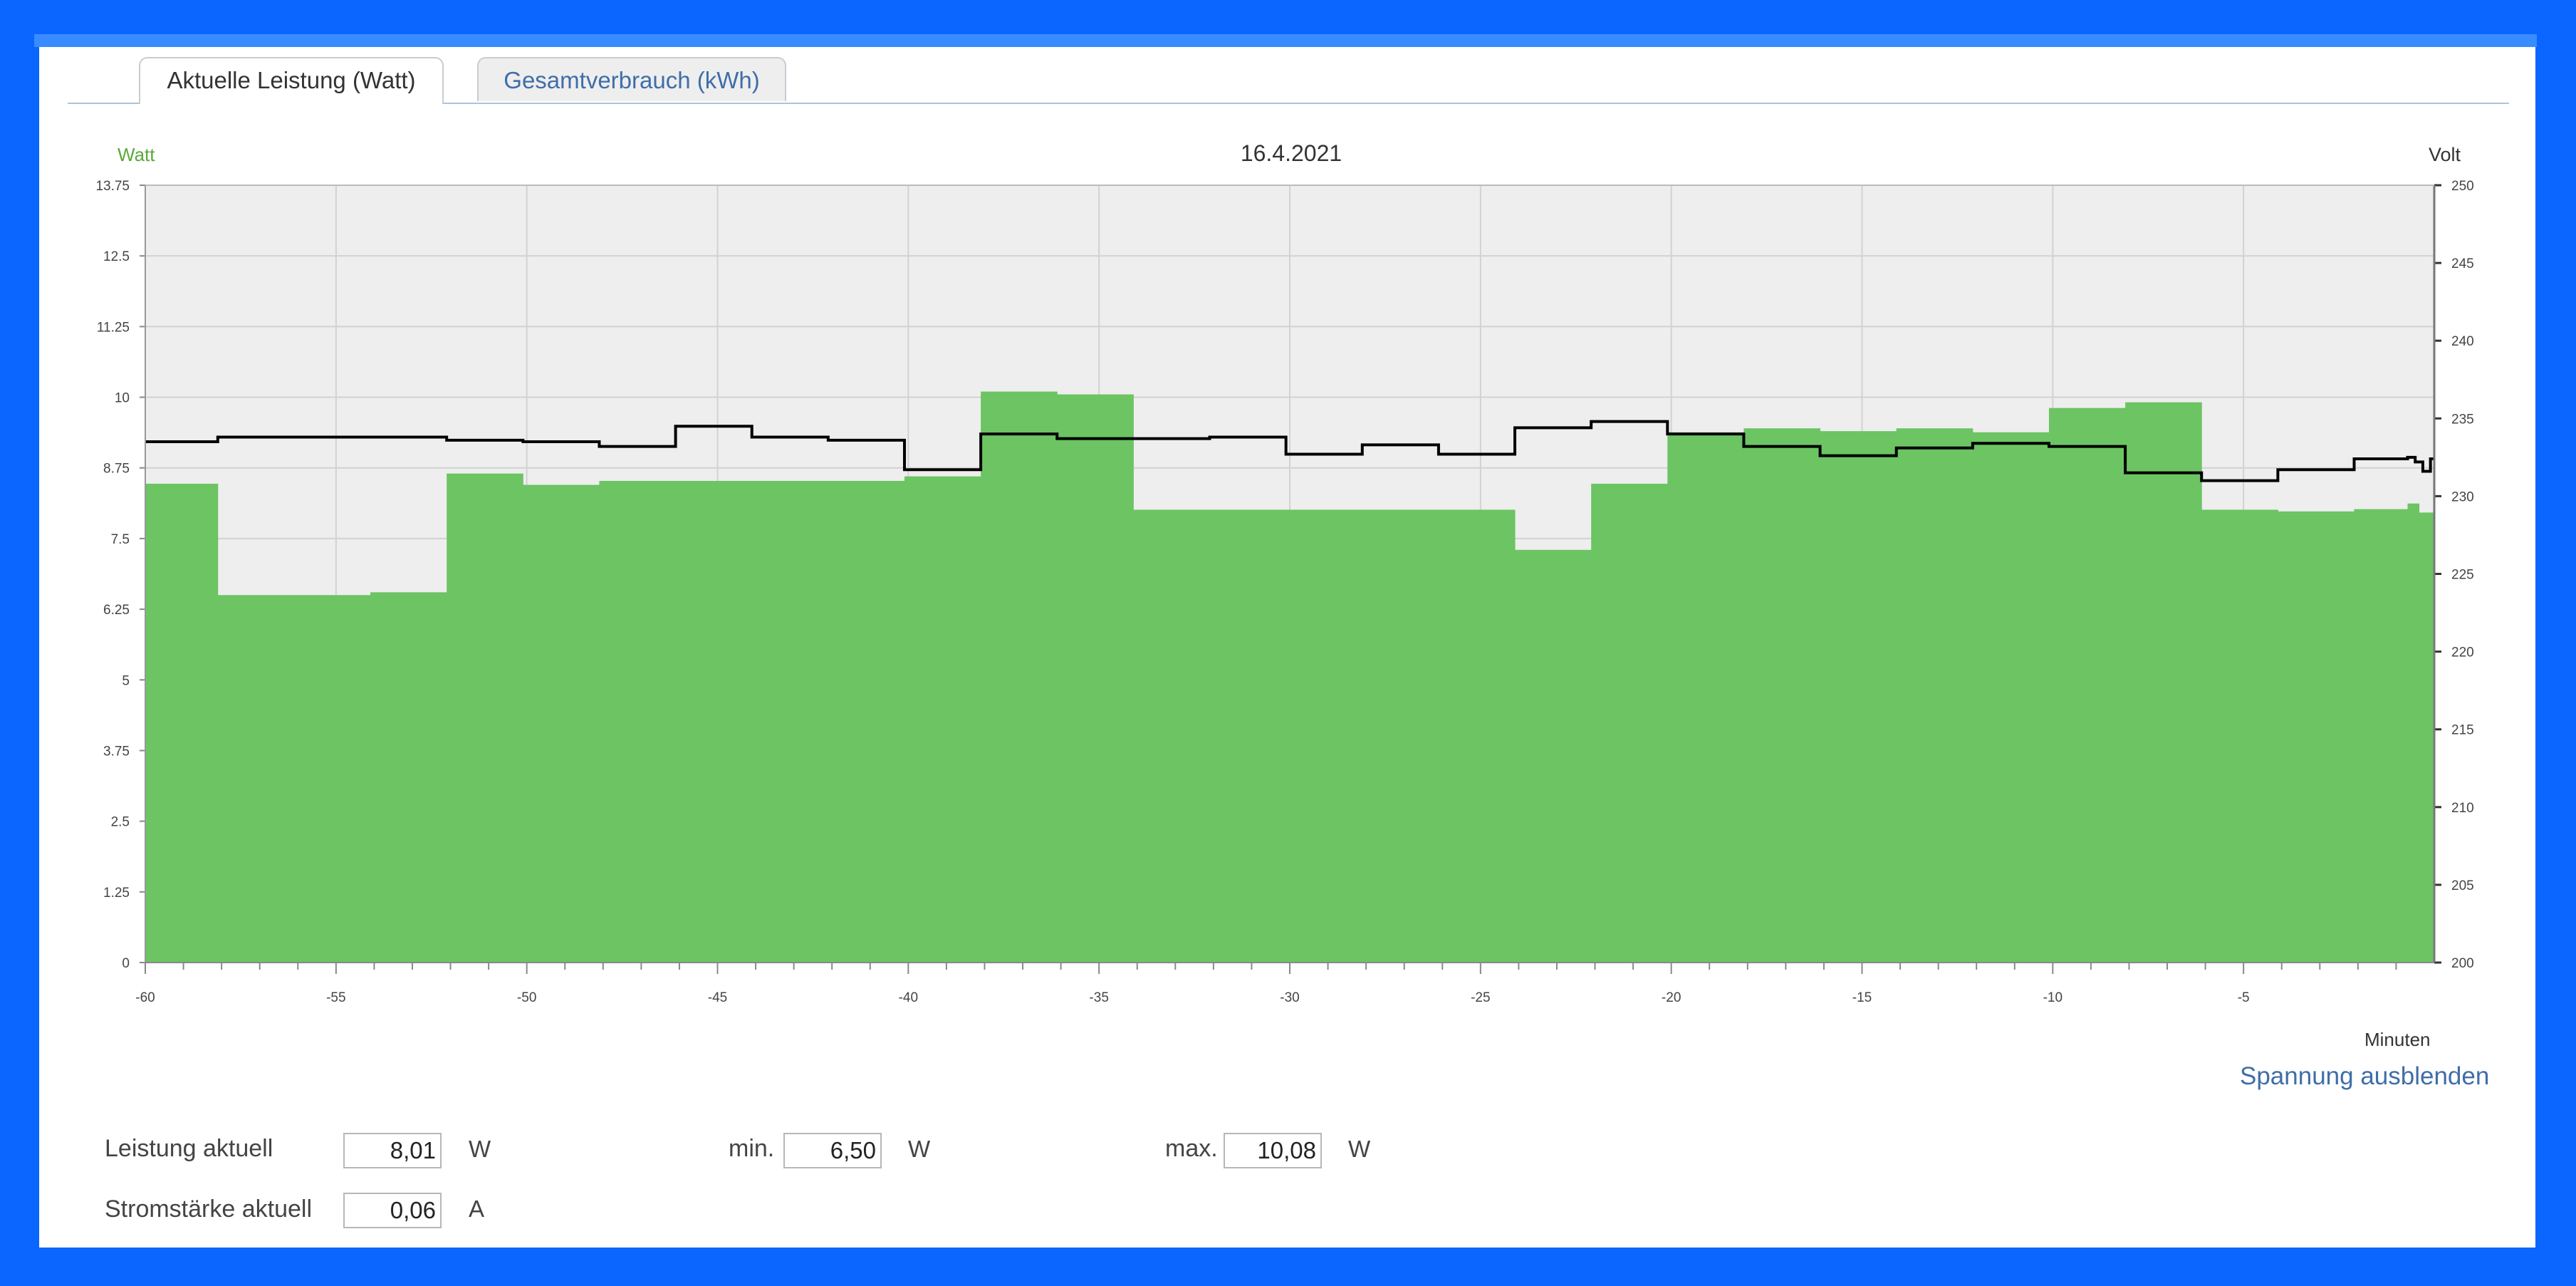 The image size is (2576, 1286). I want to click on tab-total-consumption: Gesamtverbrauch (kWh), so click(631, 79).